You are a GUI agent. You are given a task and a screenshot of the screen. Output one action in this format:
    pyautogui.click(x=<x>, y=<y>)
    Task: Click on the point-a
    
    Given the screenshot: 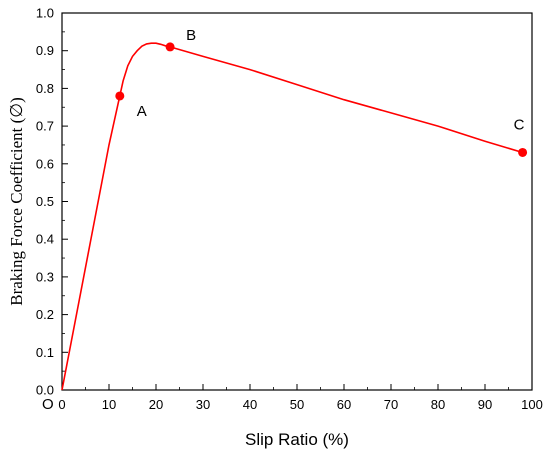 What is the action you would take?
    pyautogui.click(x=120, y=96)
    